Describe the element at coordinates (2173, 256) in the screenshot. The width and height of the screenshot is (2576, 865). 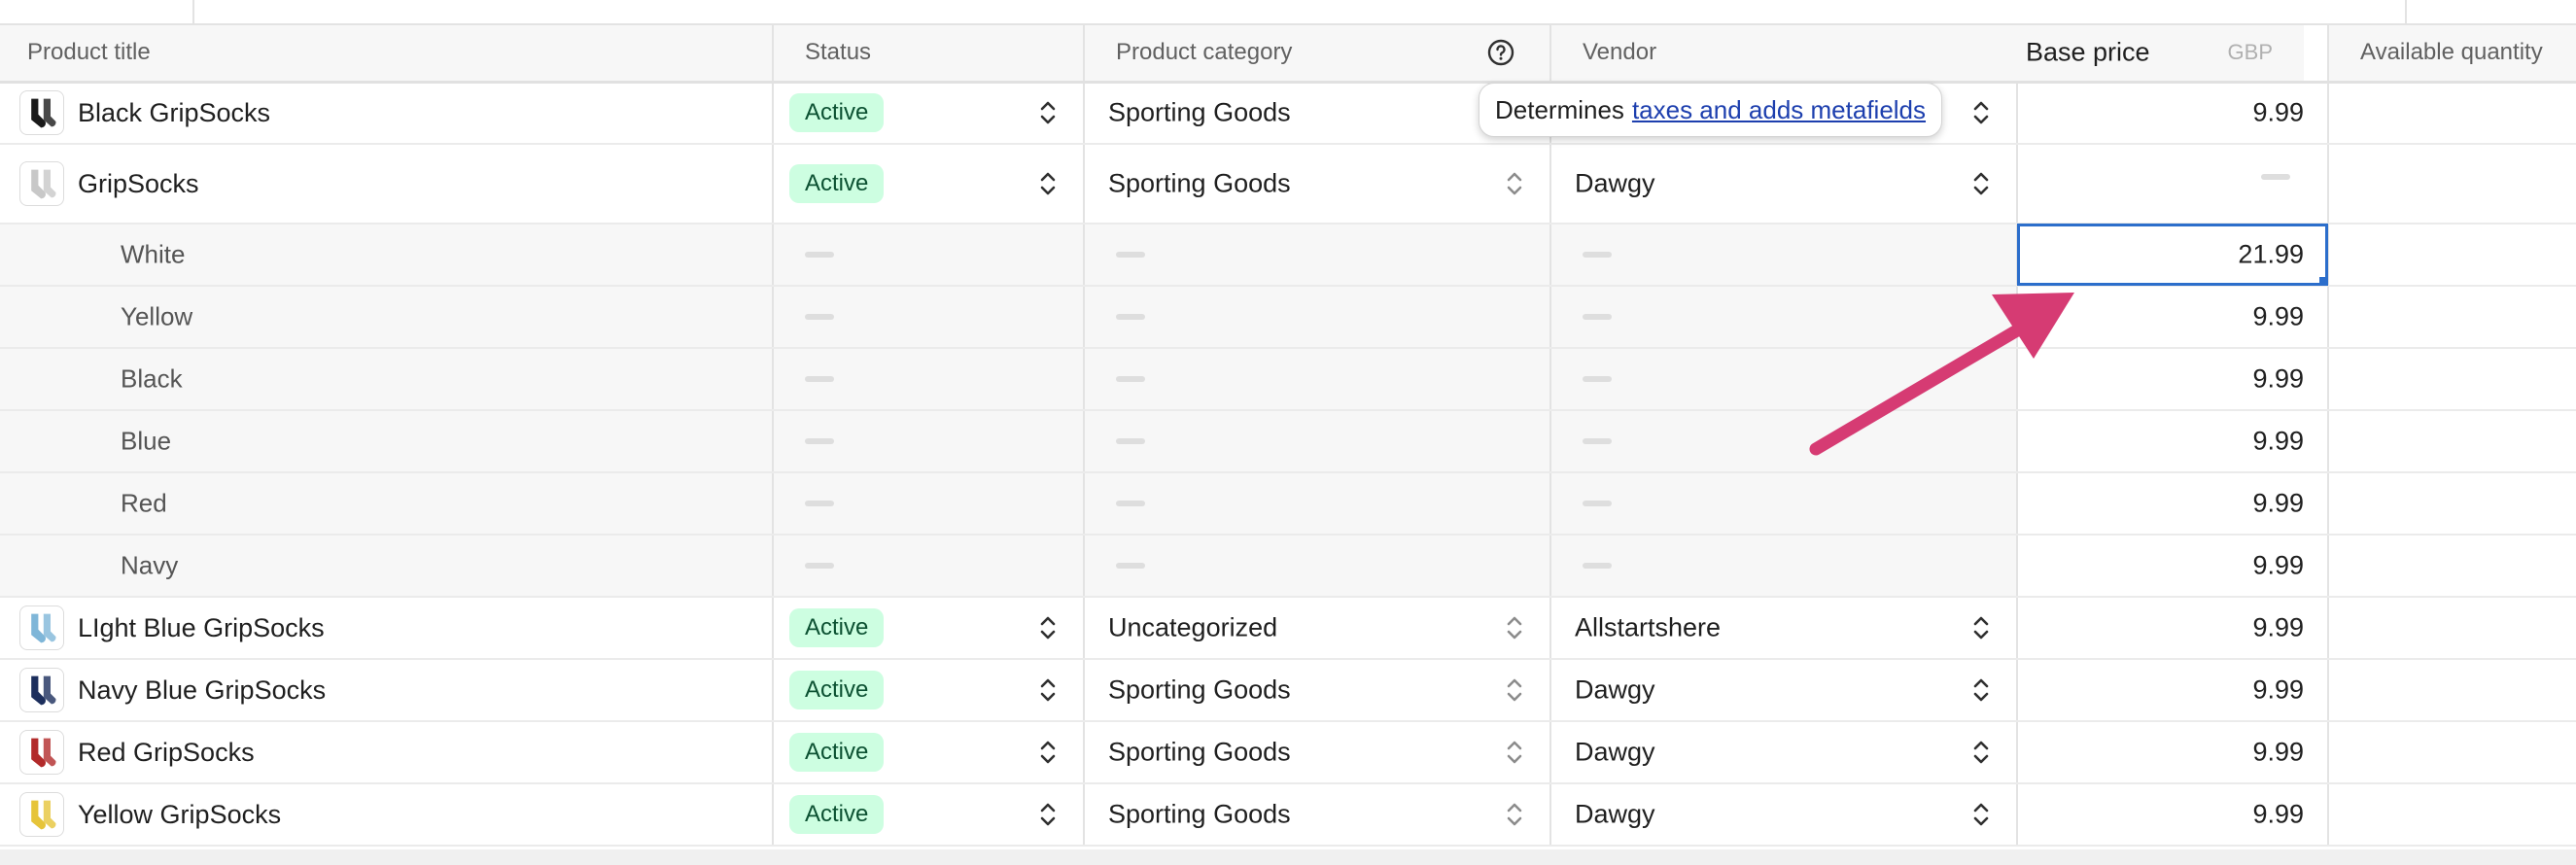
I see `base-price-cell: 21.99` at that location.